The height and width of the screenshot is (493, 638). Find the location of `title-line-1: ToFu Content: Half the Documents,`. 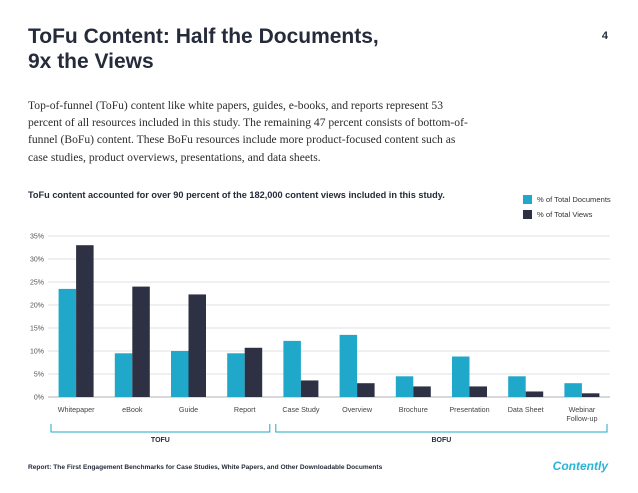

title-line-1: ToFu Content: Half the Documents, is located at coordinates (203, 36).